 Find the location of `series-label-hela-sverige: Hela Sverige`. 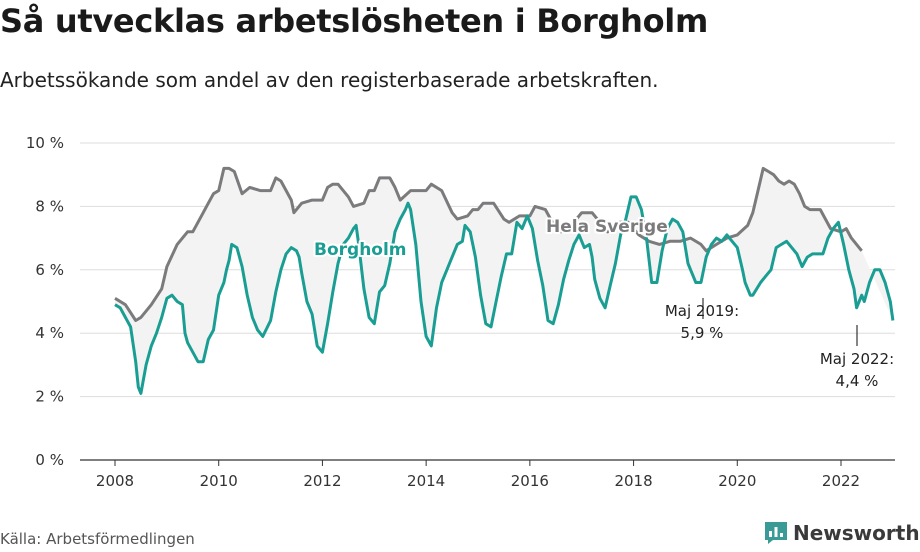

series-label-hela-sverige: Hela Sverige is located at coordinates (607, 227).